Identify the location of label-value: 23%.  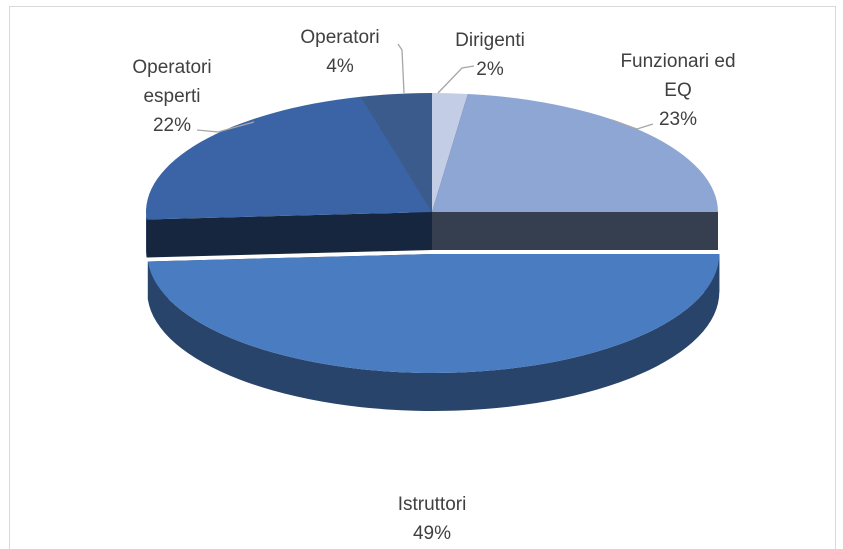
(678, 119).